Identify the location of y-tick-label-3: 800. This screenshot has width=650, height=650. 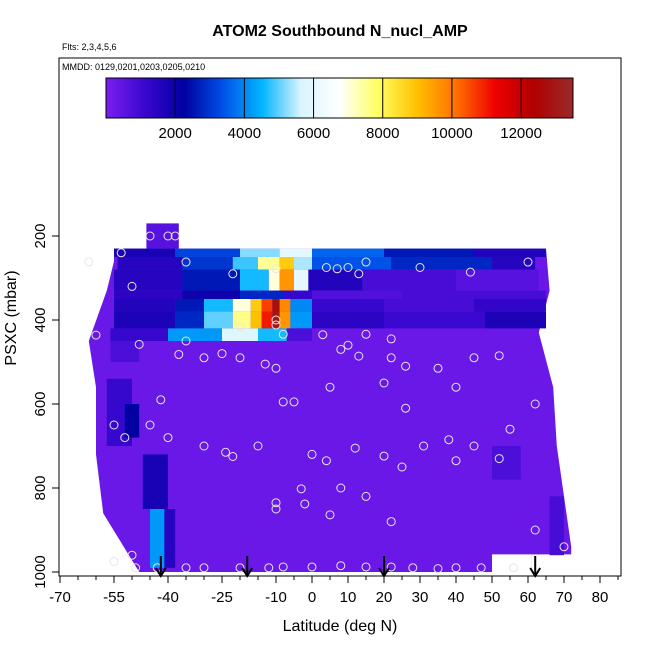
(40, 487).